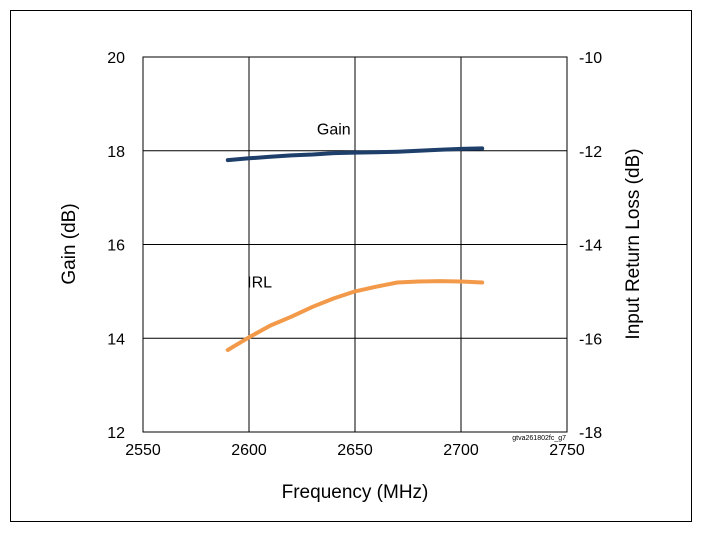 The image size is (704, 533). Describe the element at coordinates (299, 206) in the screenshot. I see `series-labels: Gain IRL` at that location.